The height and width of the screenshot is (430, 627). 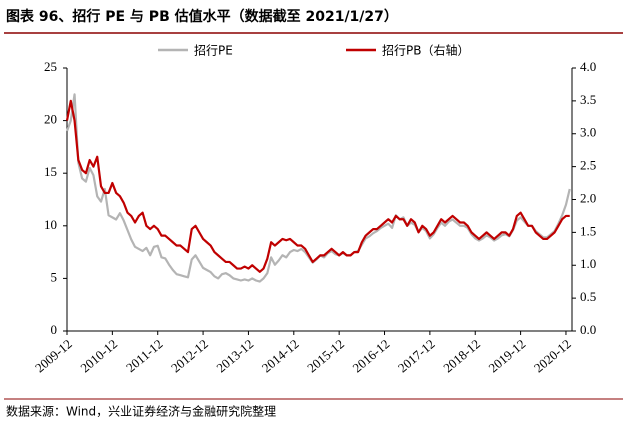 What do you see at coordinates (588, 132) in the screenshot?
I see `y2-tick-label: 3.0` at bounding box center [588, 132].